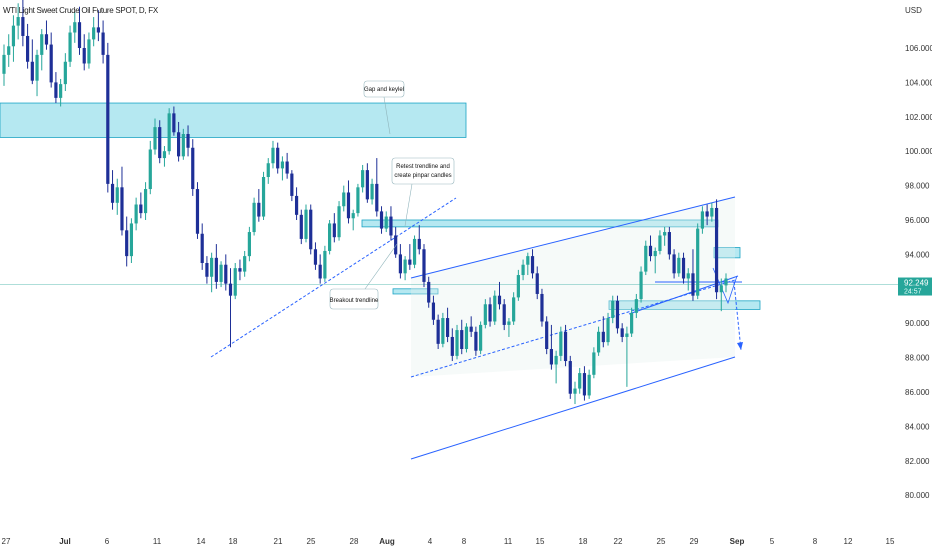 The width and height of the screenshot is (932, 555). I want to click on annotation-breakout-text: Breakout trendline, so click(354, 301).